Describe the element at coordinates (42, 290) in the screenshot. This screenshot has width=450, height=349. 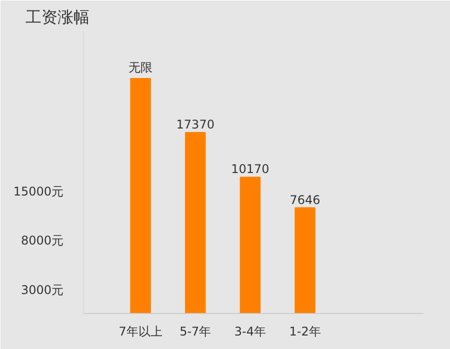
I see `text: 3000元` at that location.